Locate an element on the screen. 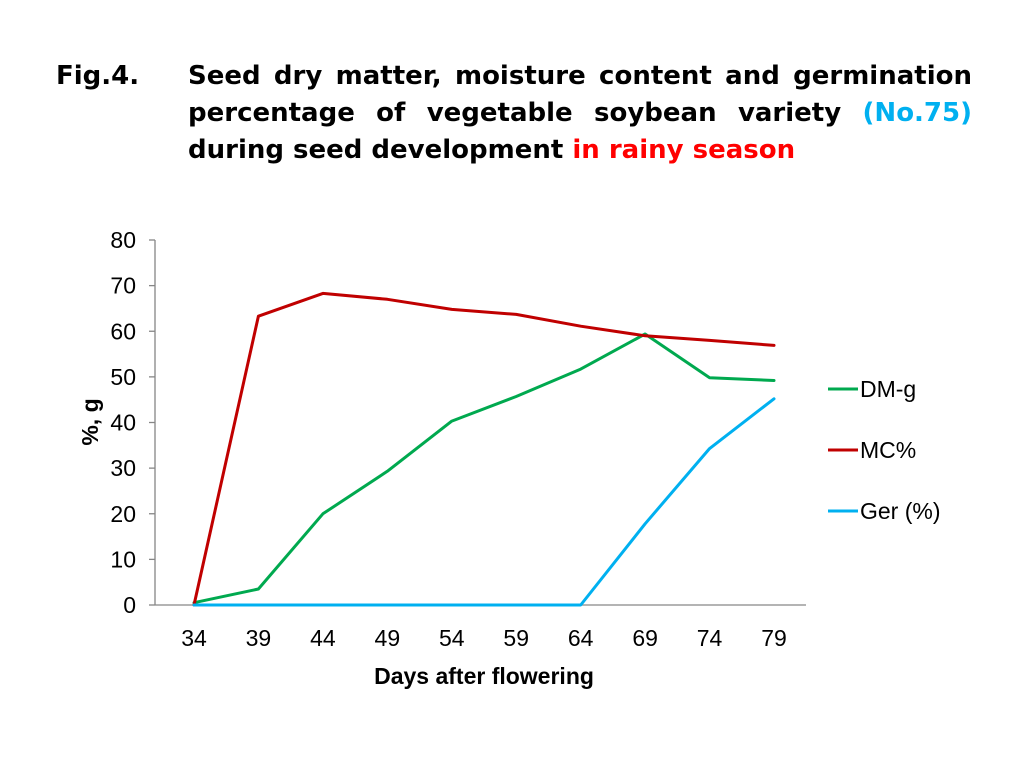 The width and height of the screenshot is (1024, 768). y-tick-label: 0 is located at coordinates (129, 605).